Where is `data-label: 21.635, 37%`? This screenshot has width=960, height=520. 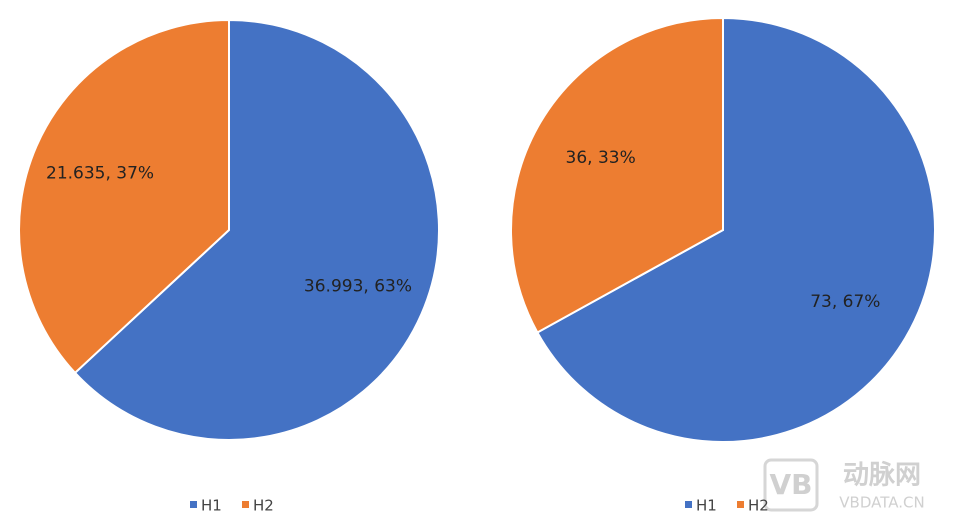 data-label: 21.635, 37% is located at coordinates (100, 174).